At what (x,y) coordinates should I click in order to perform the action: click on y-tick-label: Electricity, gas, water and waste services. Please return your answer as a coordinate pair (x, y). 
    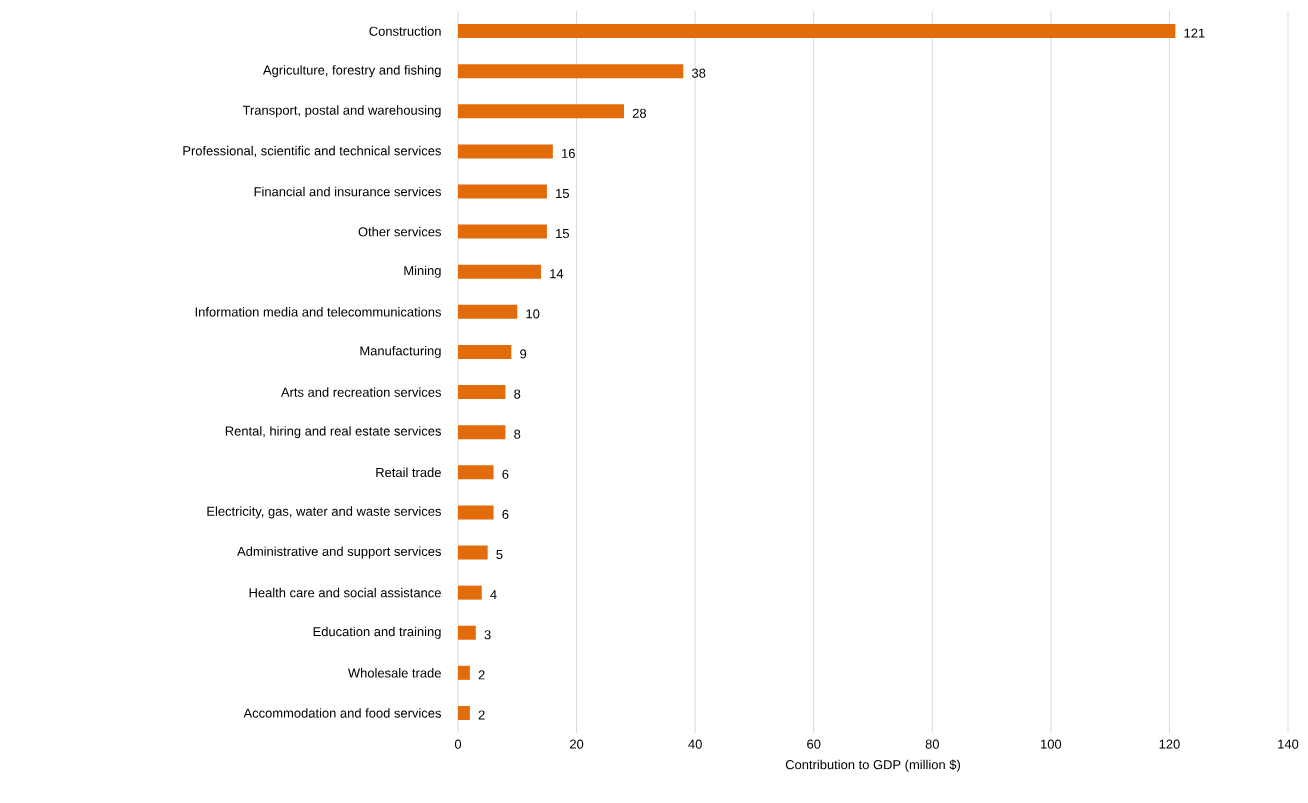
    Looking at the image, I should click on (324, 512).